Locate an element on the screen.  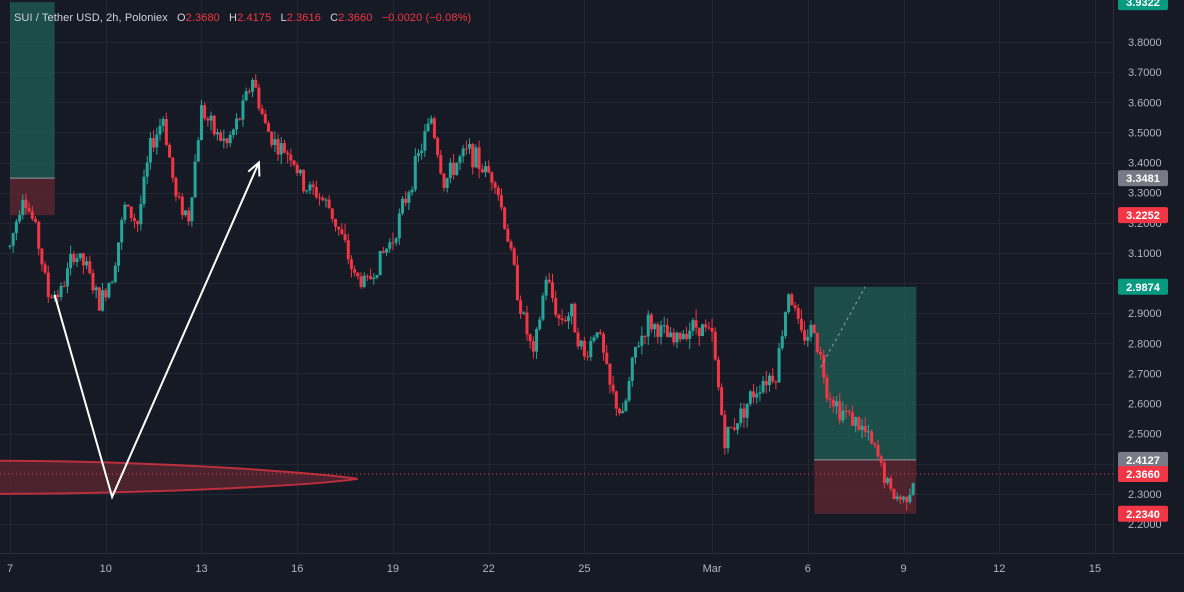
time-tick-label: 15 is located at coordinates (1095, 569).